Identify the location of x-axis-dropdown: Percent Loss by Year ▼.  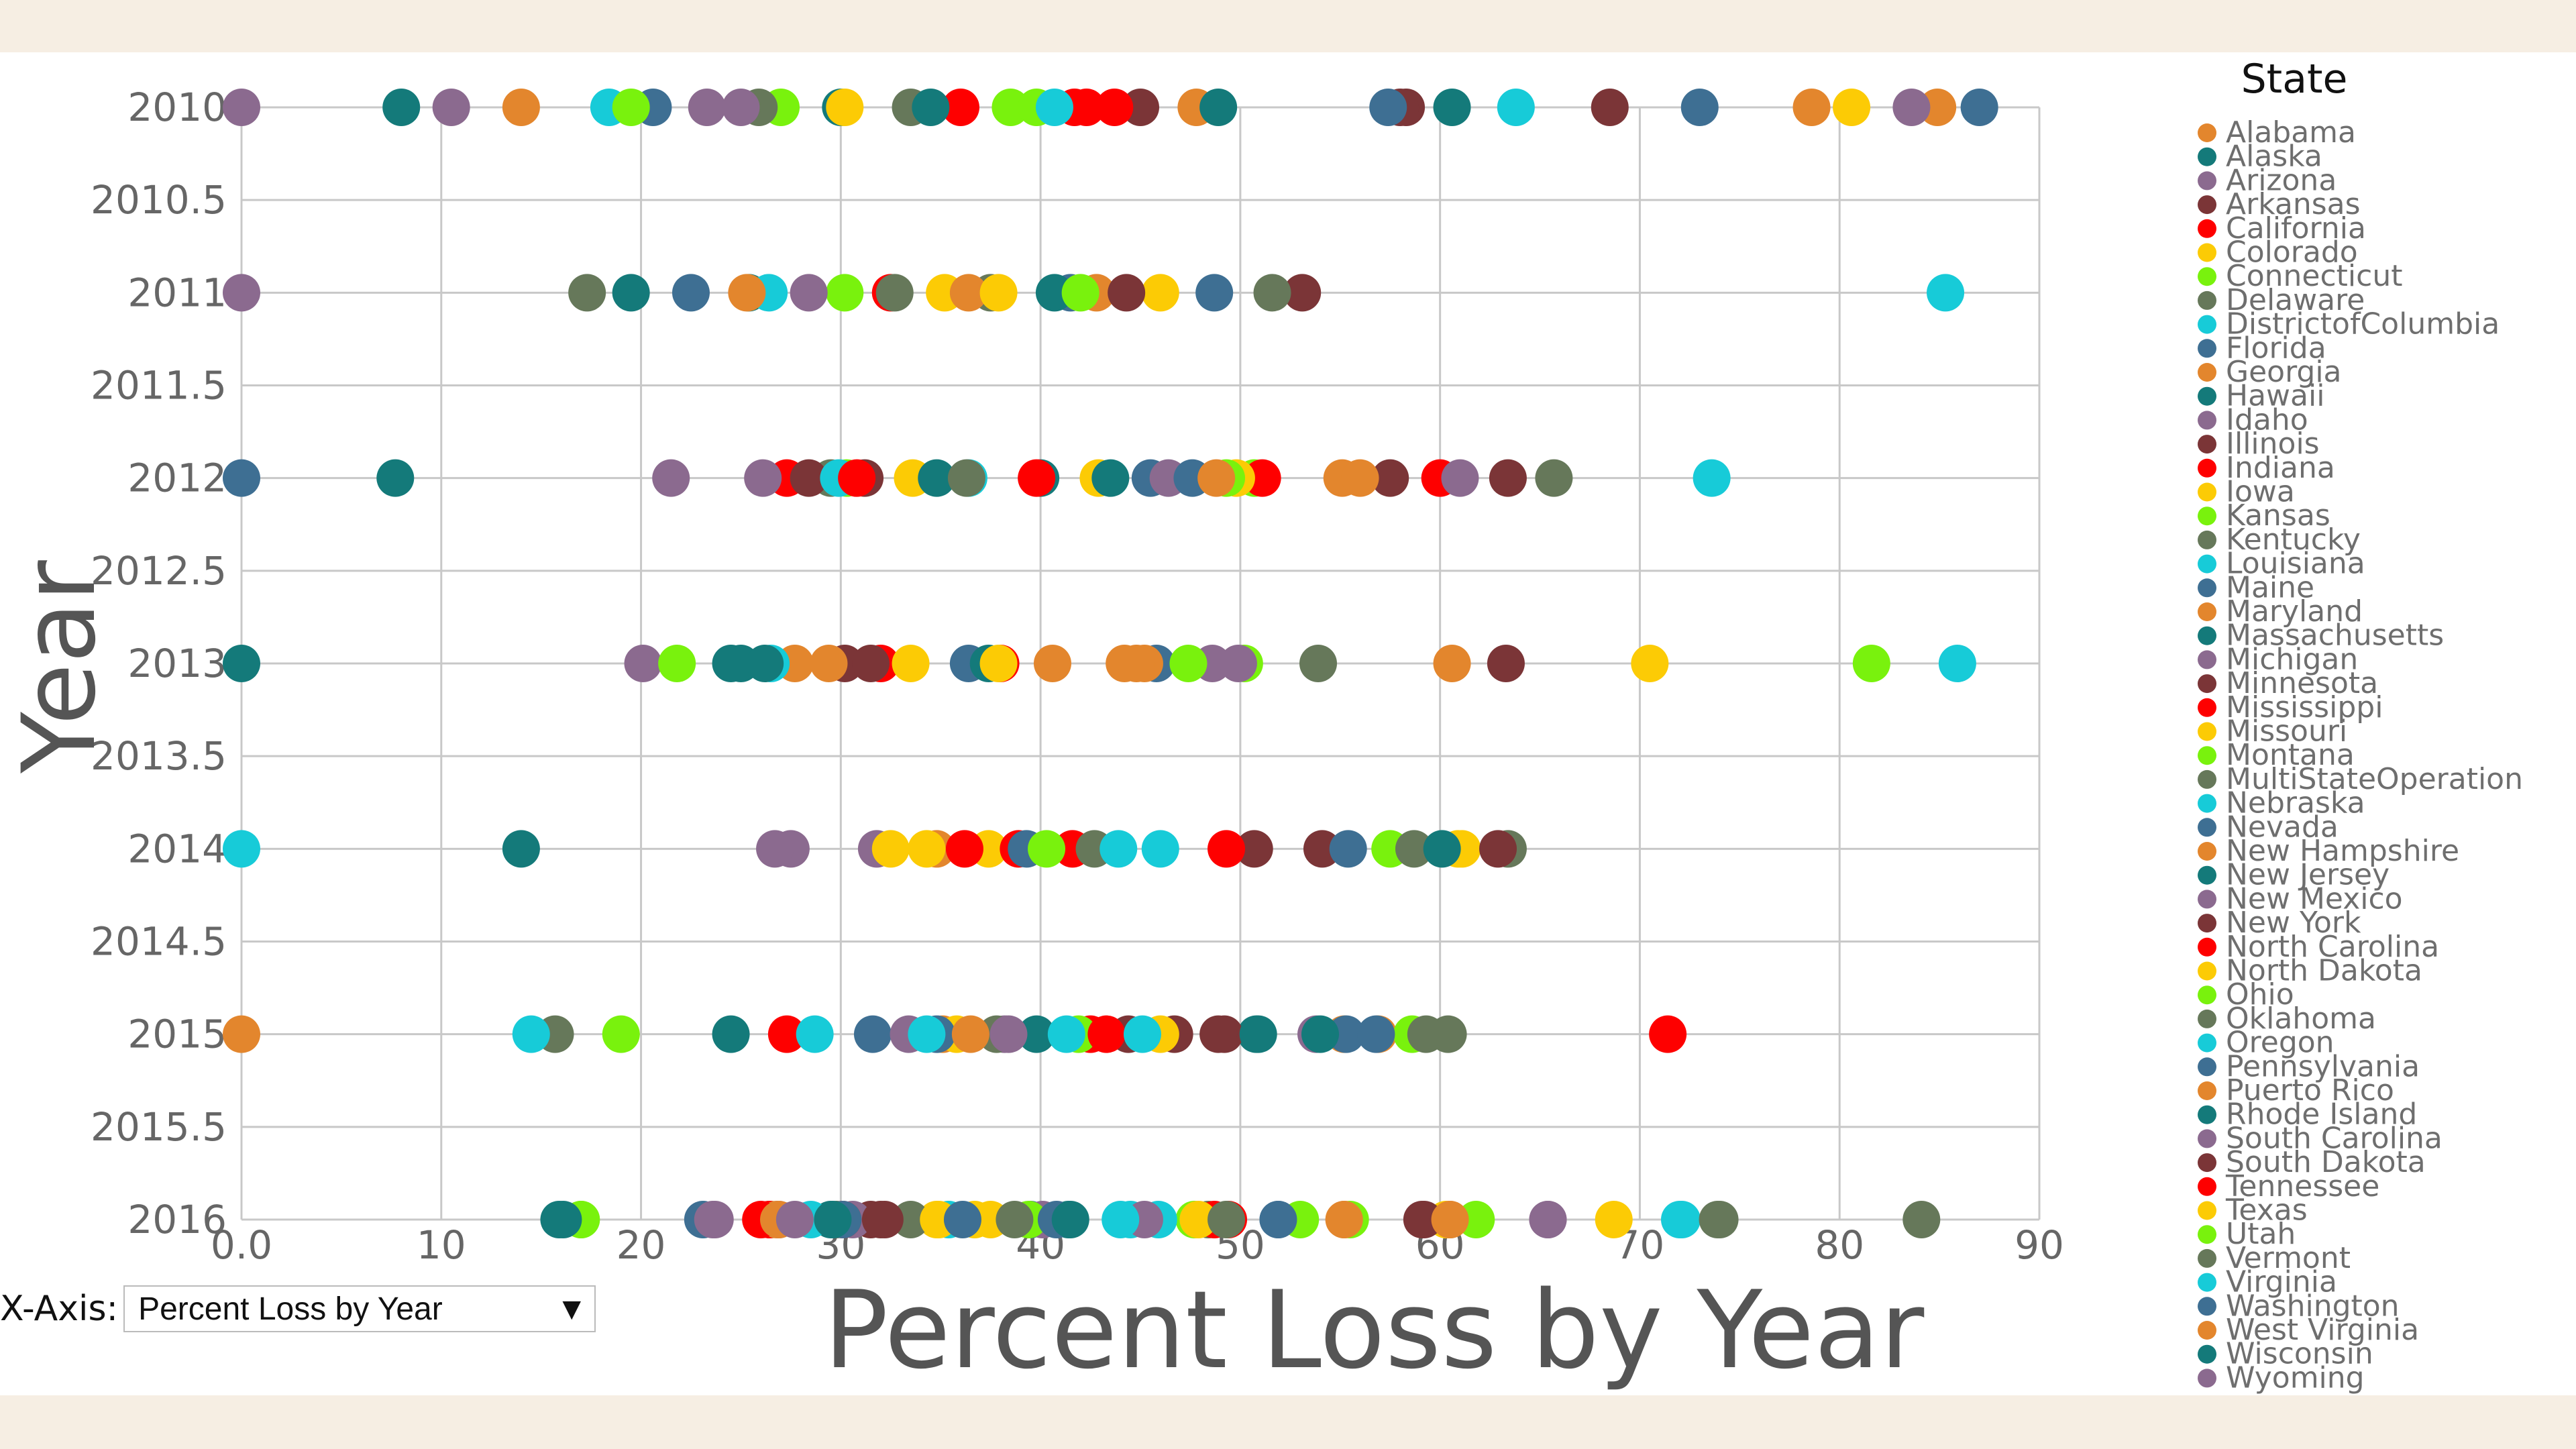
(359, 1308).